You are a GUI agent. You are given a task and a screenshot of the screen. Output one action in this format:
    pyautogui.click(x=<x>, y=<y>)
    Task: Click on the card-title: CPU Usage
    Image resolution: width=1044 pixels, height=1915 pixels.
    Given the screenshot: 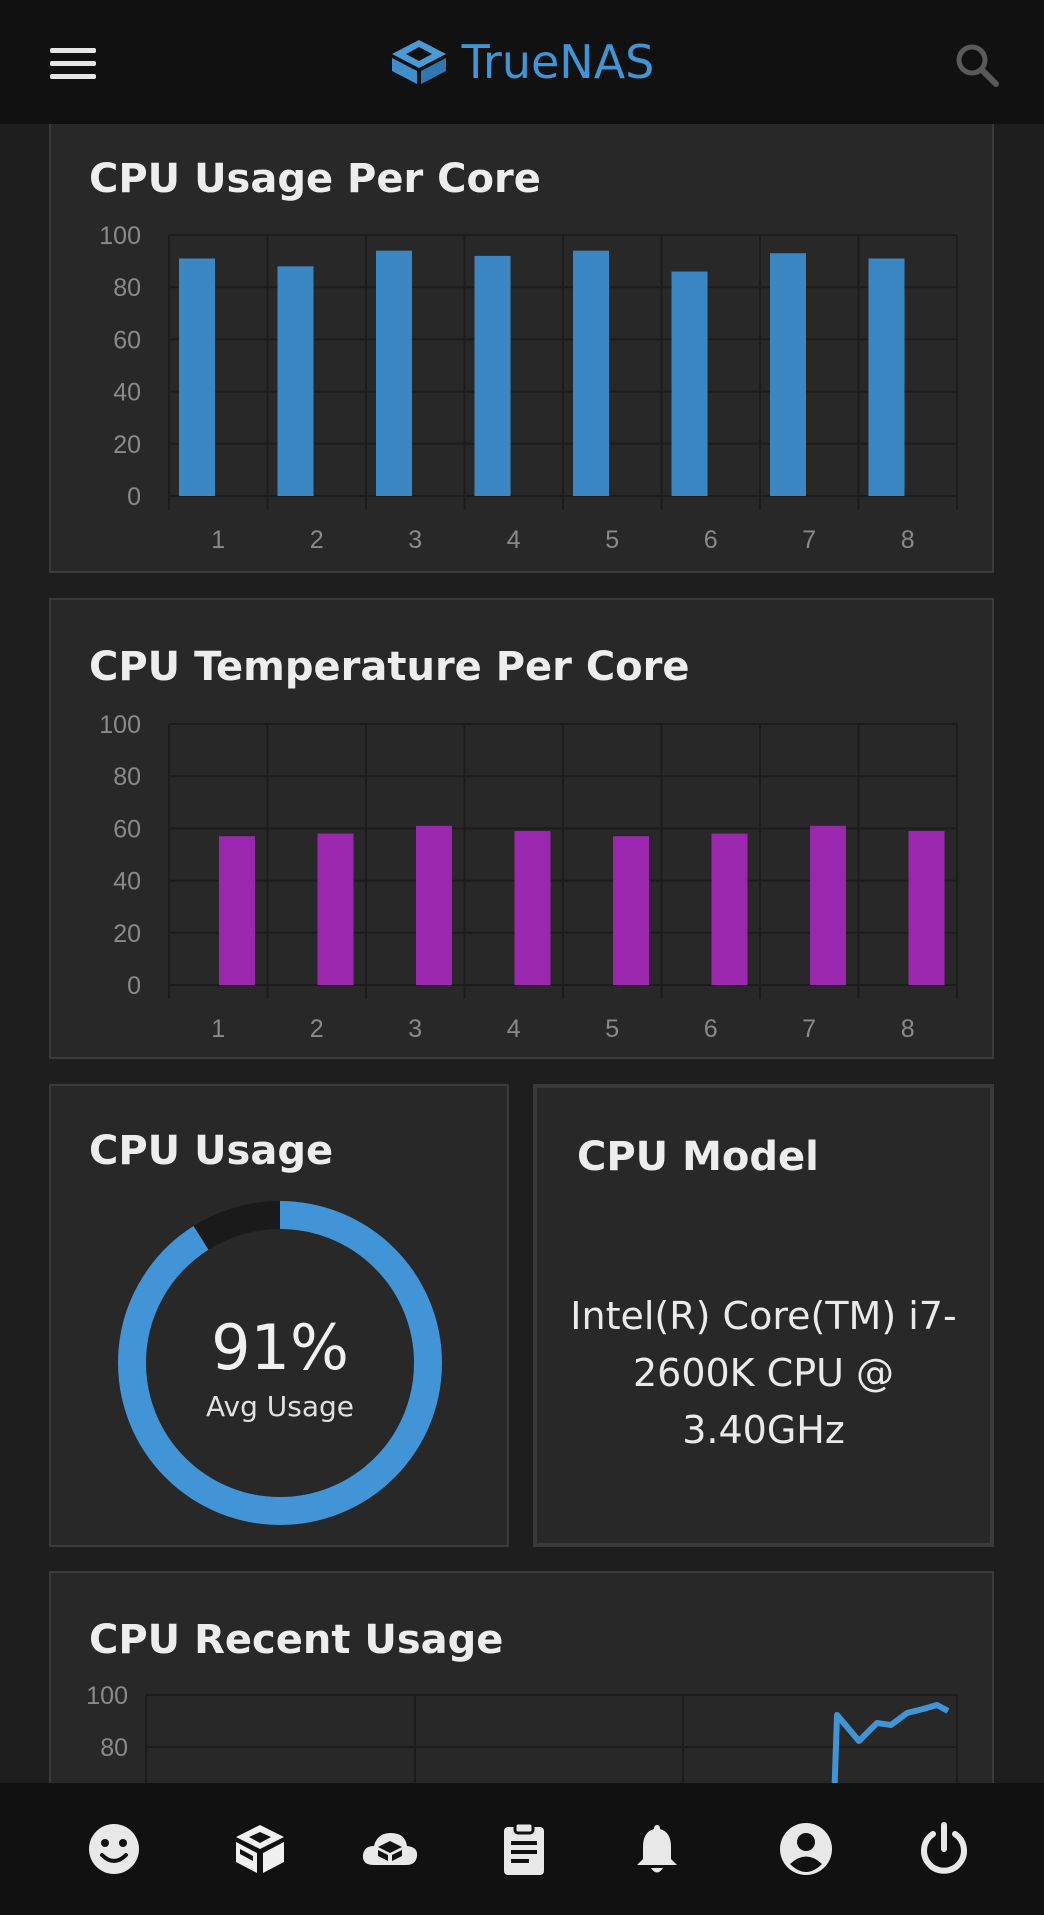 What is the action you would take?
    pyautogui.click(x=211, y=1151)
    